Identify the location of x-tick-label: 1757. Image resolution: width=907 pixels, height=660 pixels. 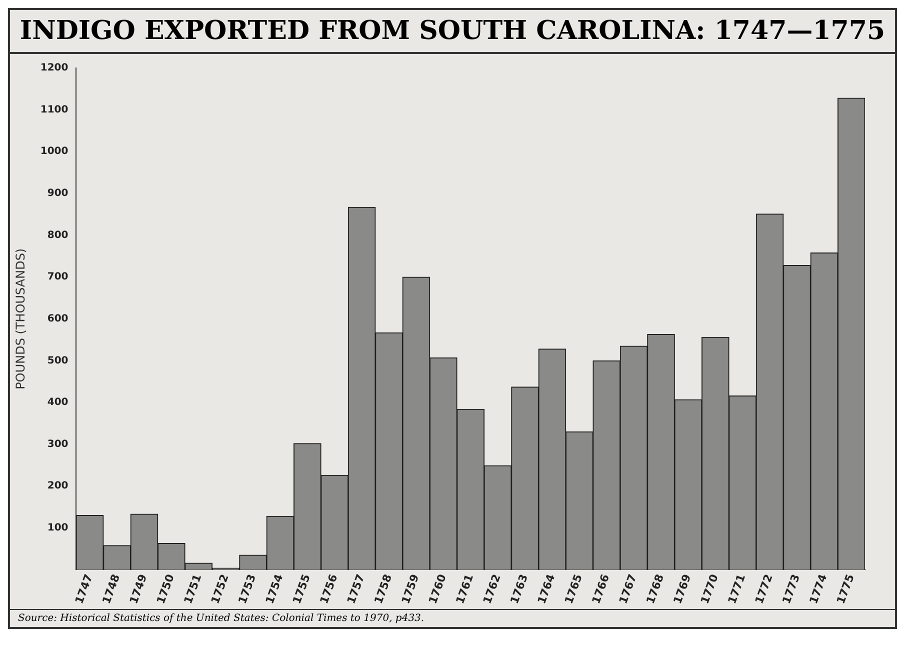
(356, 589).